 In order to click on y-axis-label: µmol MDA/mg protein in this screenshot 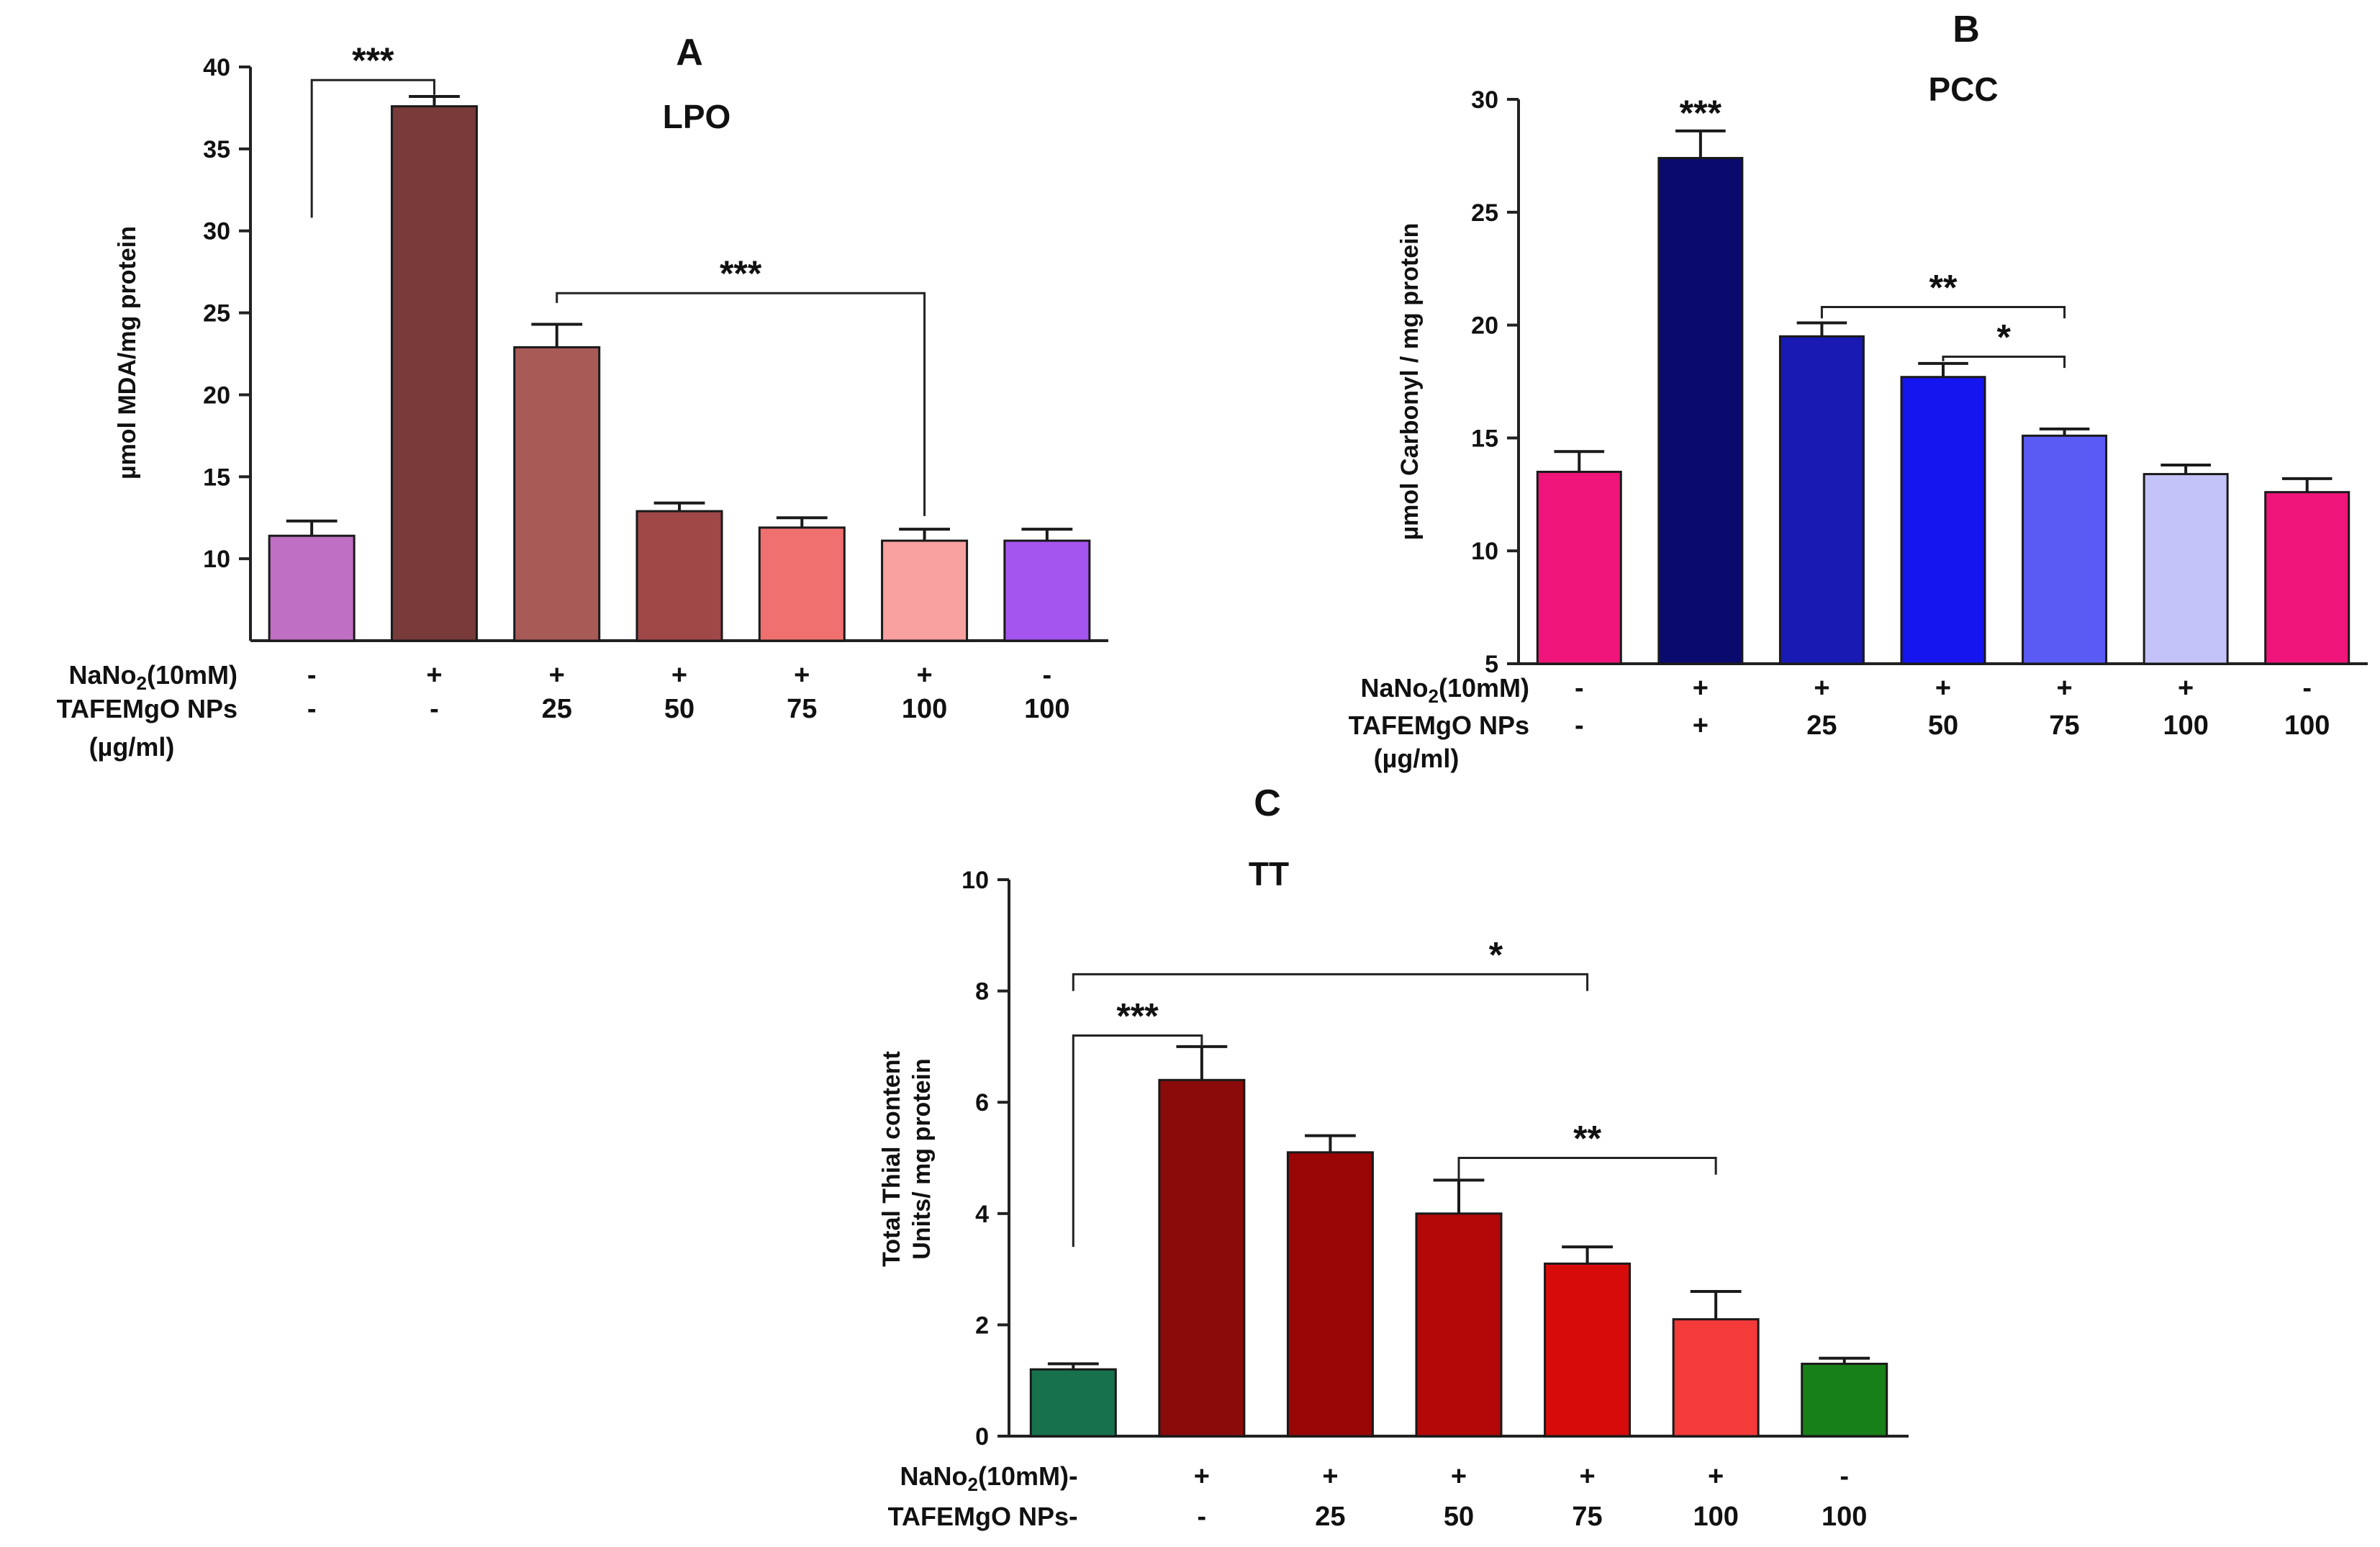, I will do `click(127, 352)`.